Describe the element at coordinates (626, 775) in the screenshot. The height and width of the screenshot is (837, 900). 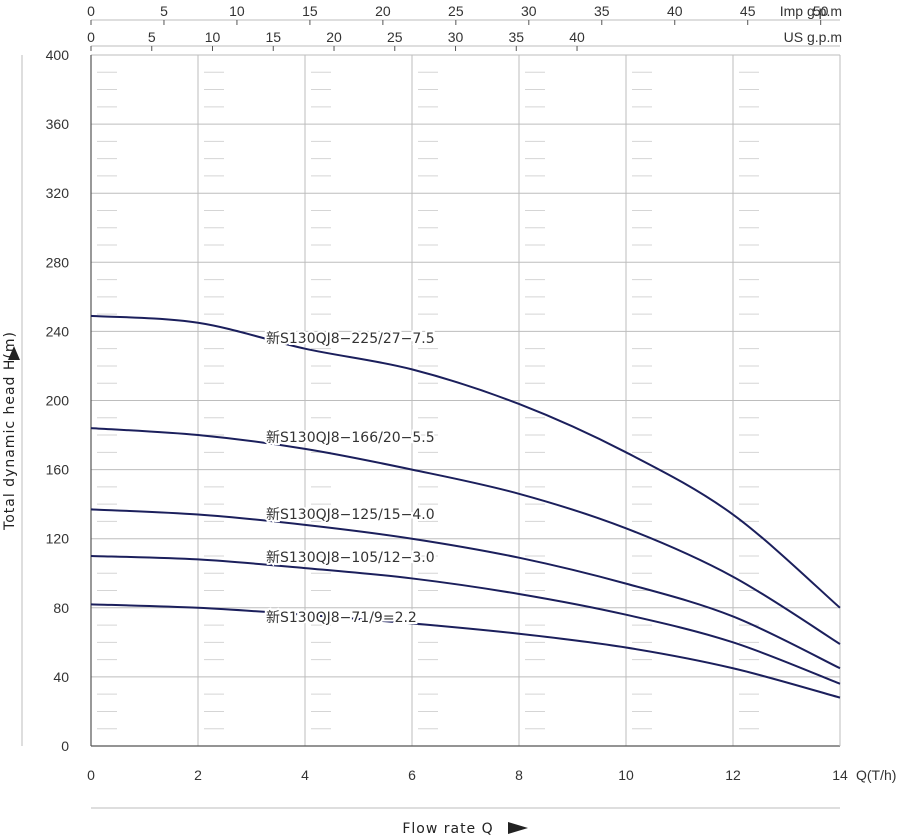
I see `x-tick-label: 10` at that location.